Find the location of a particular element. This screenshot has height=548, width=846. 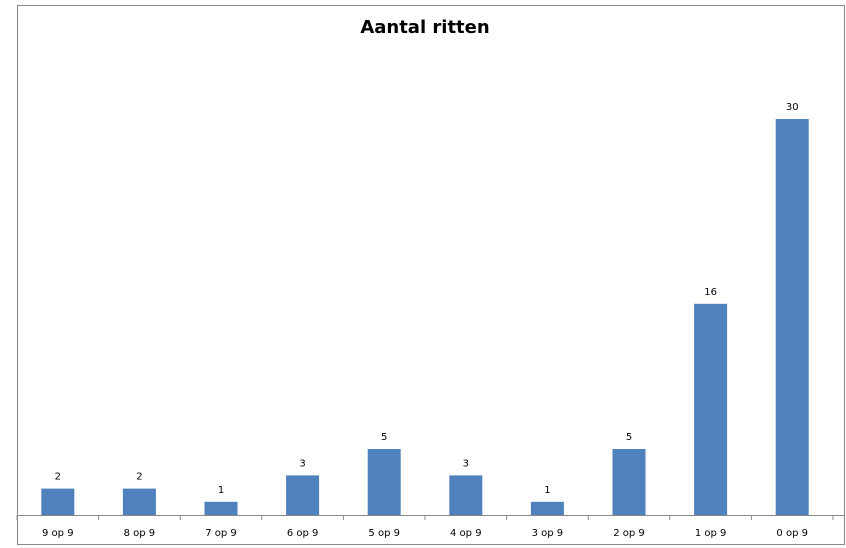

x-tick-label: 8 op 9 is located at coordinates (140, 533).